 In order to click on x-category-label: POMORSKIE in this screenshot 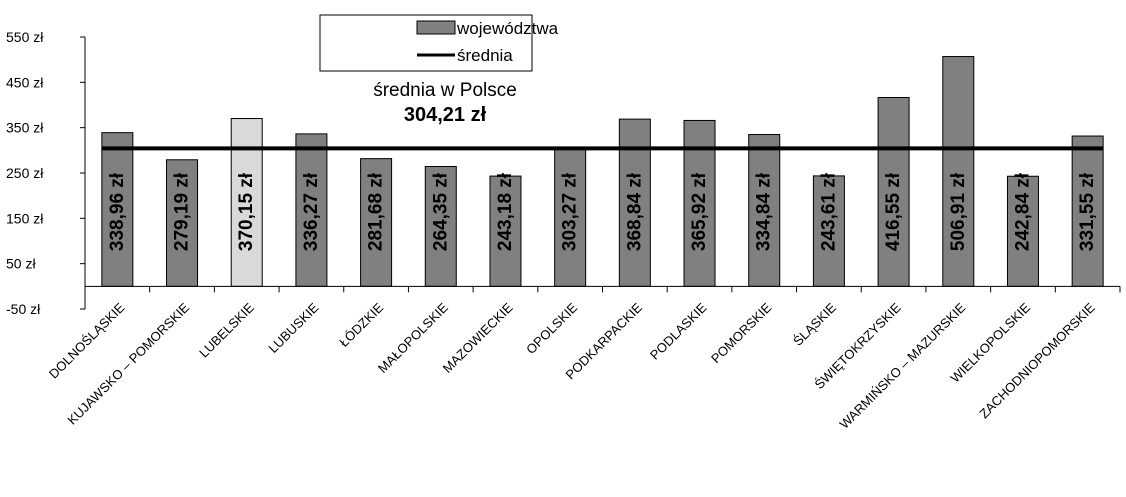, I will do `click(741, 333)`.